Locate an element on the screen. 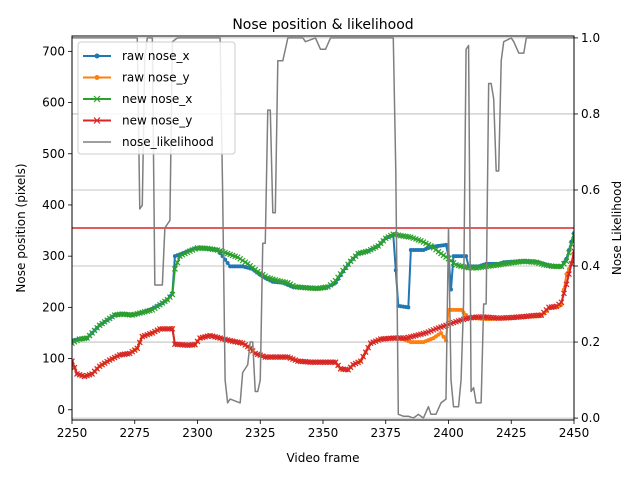  legend-entry: new nose_x is located at coordinates (137, 99).